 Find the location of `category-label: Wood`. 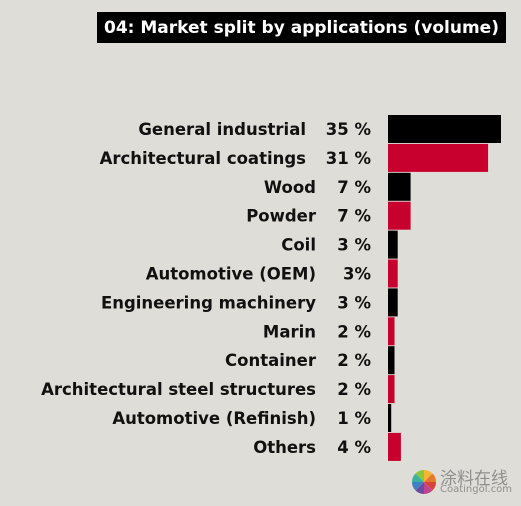

category-label: Wood is located at coordinates (290, 187).